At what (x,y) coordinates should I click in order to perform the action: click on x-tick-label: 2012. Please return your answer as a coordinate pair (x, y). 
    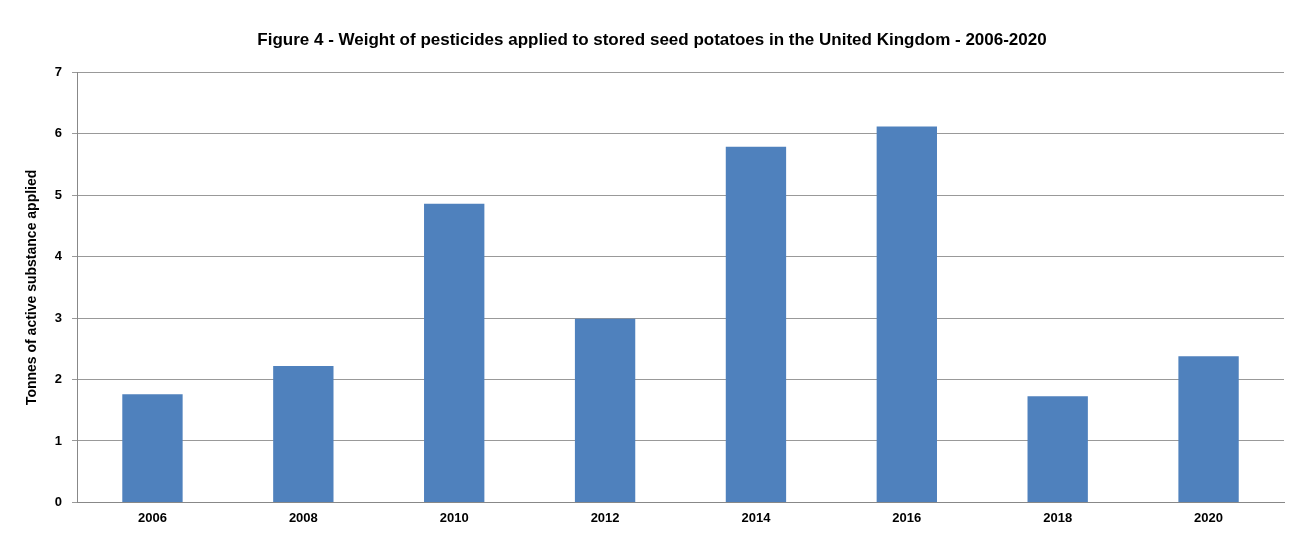
    Looking at the image, I should click on (605, 517).